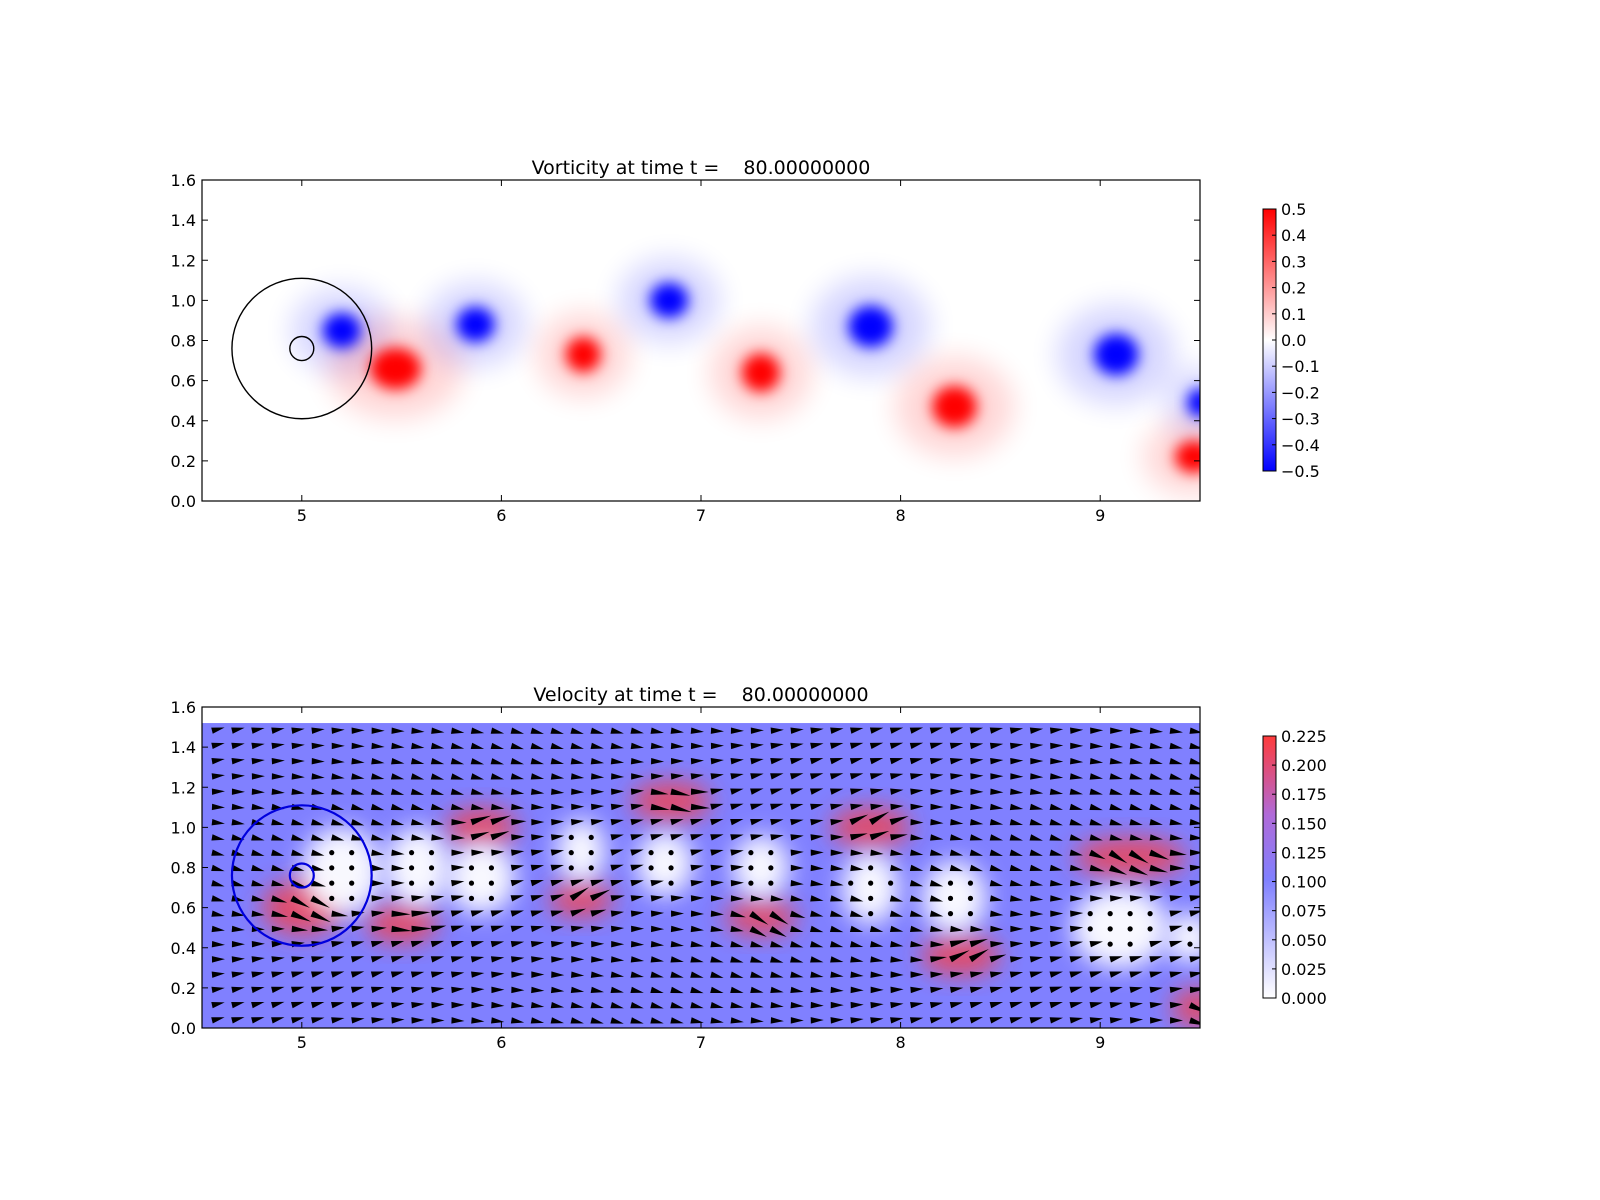 The height and width of the screenshot is (1200, 1600). Describe the element at coordinates (1304, 911) in the screenshot. I see `velocity-colorbar-tick-label: 0.075` at that location.